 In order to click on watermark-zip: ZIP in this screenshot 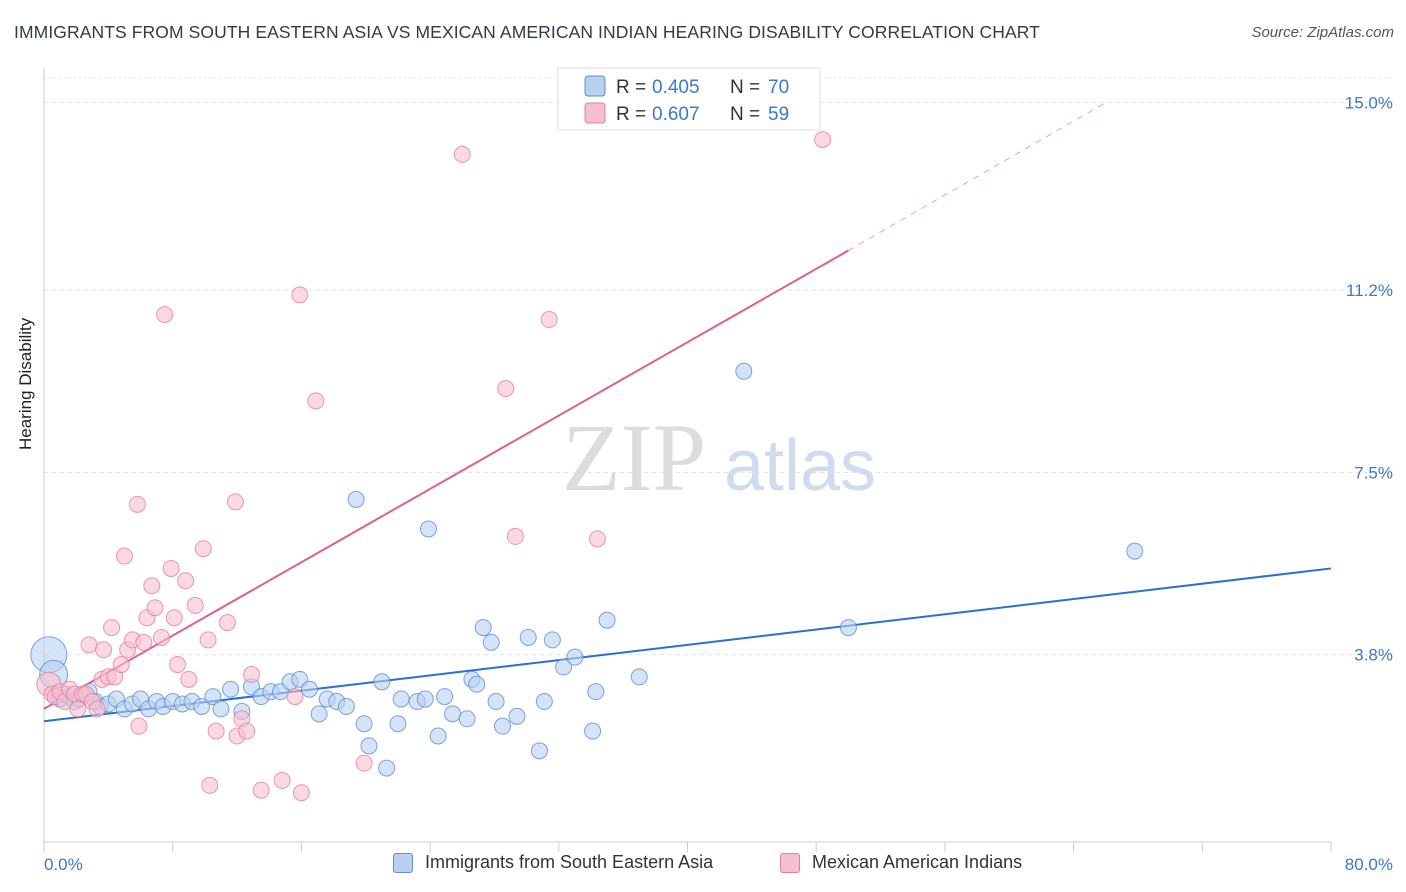, I will do `click(634, 457)`.